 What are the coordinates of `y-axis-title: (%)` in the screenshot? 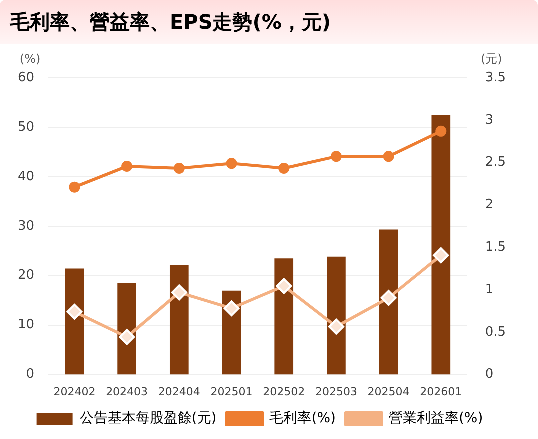 It's located at (30, 59).